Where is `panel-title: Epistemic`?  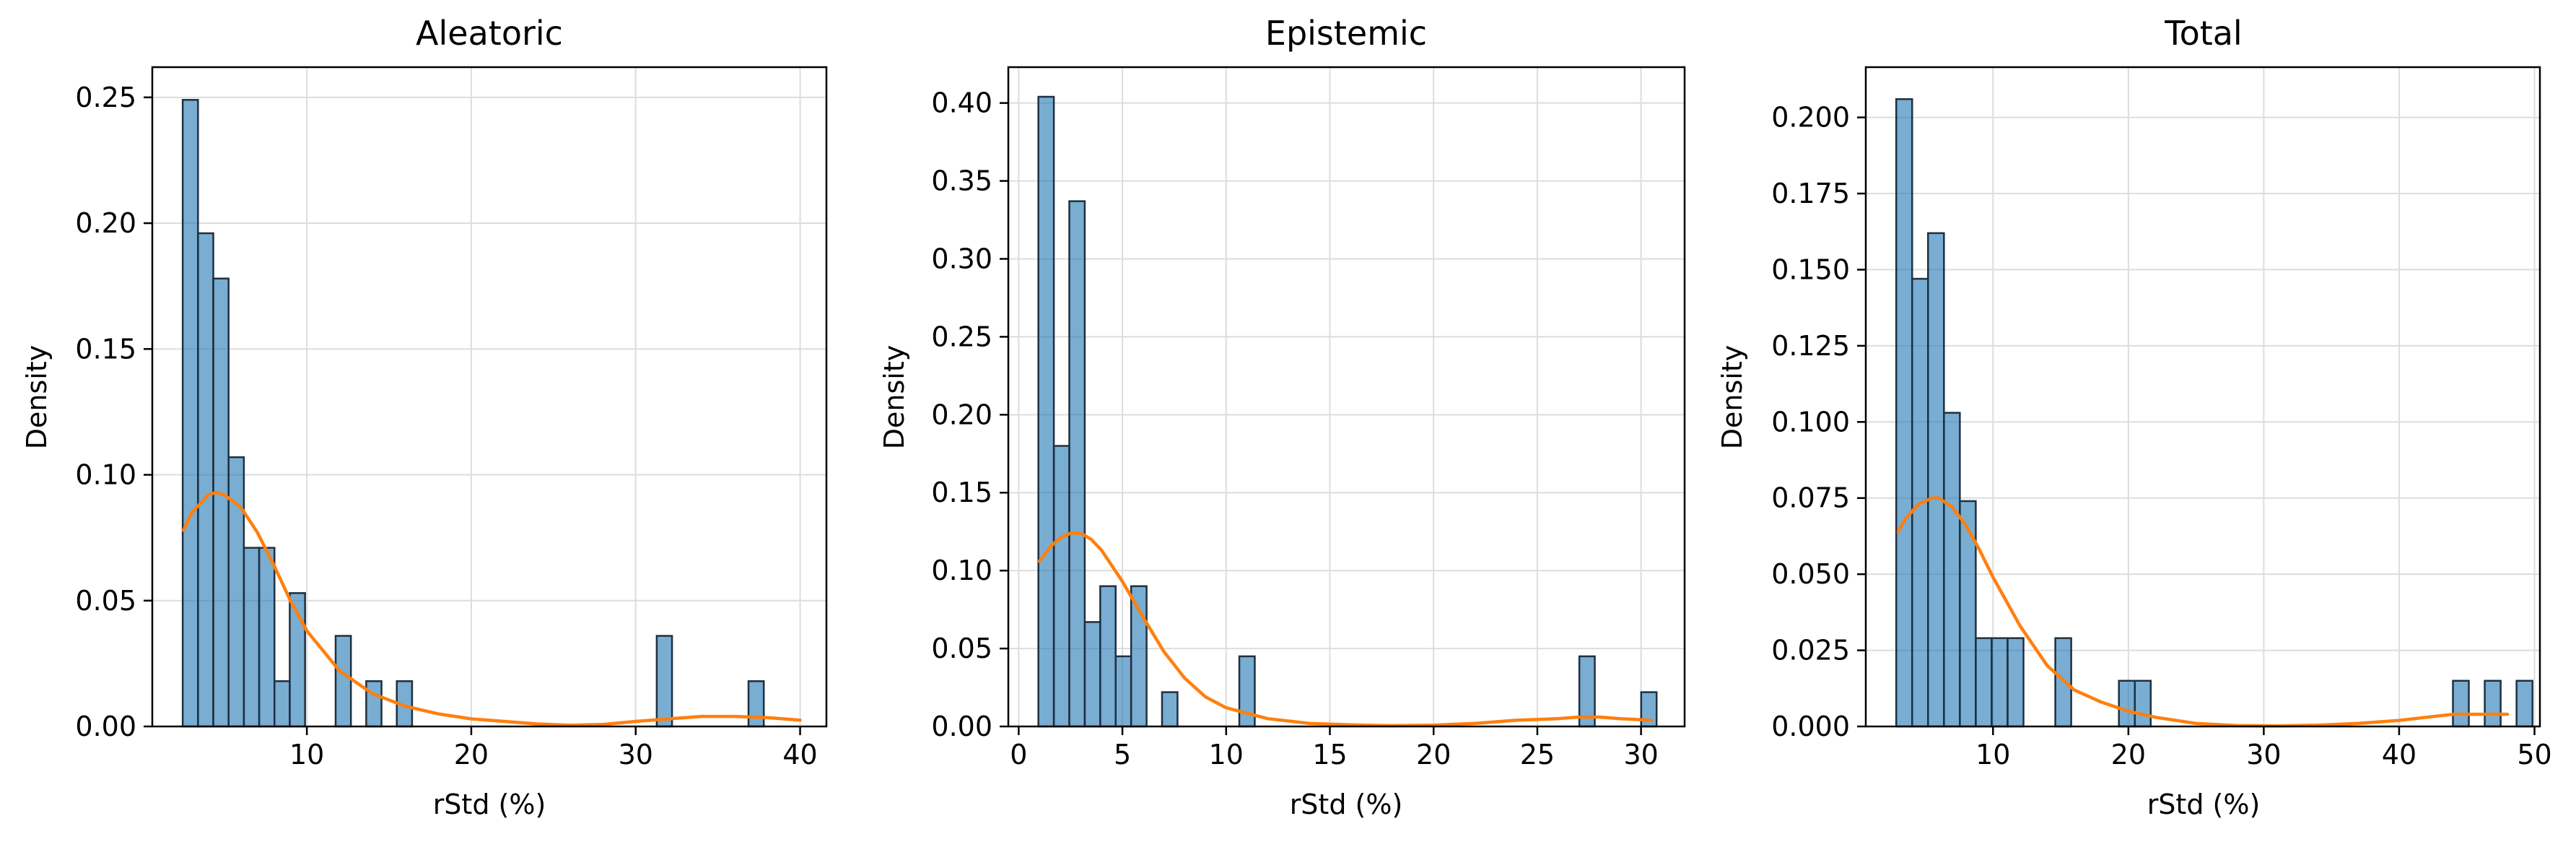
panel-title: Epistemic is located at coordinates (1346, 33).